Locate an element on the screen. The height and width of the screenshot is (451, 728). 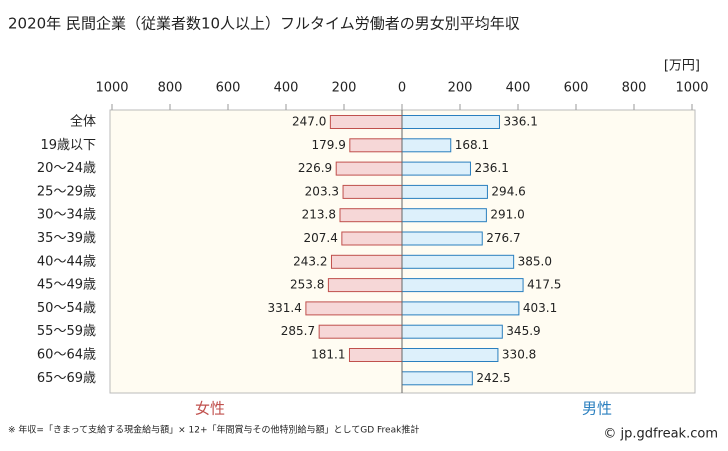
value-label: 226.9 is located at coordinates (315, 168).